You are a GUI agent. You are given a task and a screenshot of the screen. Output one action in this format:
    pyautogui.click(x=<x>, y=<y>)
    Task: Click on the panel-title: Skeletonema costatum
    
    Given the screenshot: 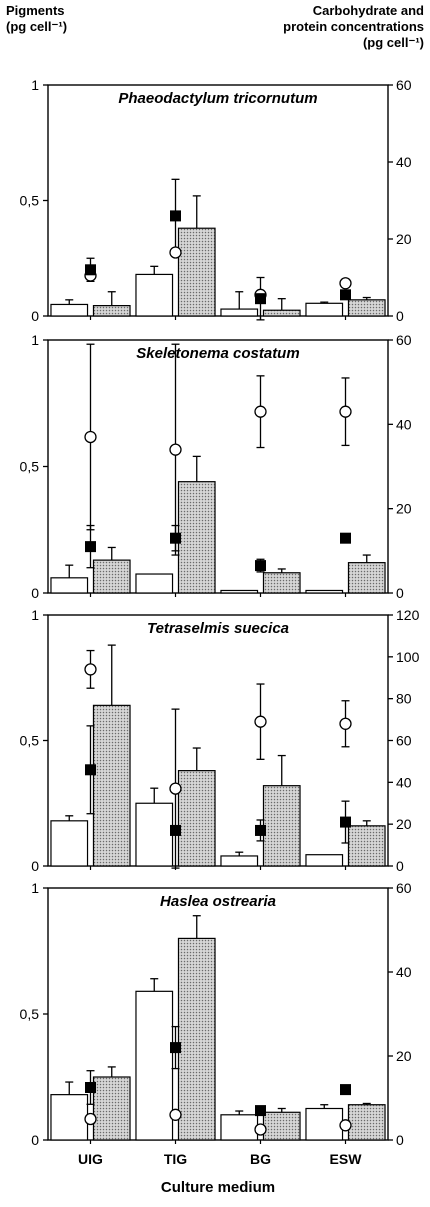 What is the action you would take?
    pyautogui.click(x=217, y=353)
    